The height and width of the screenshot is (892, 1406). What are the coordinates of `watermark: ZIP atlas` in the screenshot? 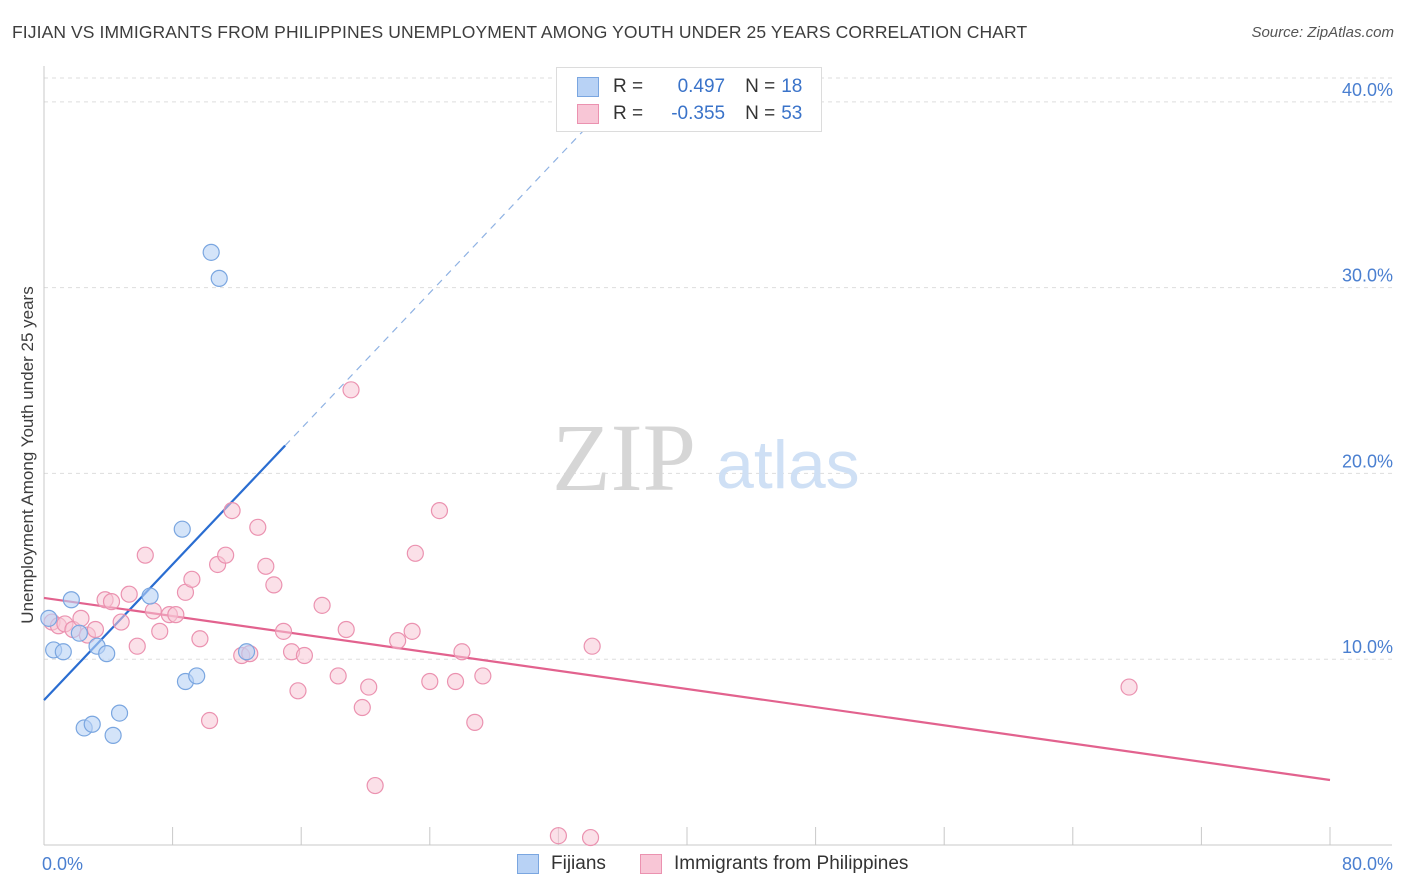 It's located at (706, 457).